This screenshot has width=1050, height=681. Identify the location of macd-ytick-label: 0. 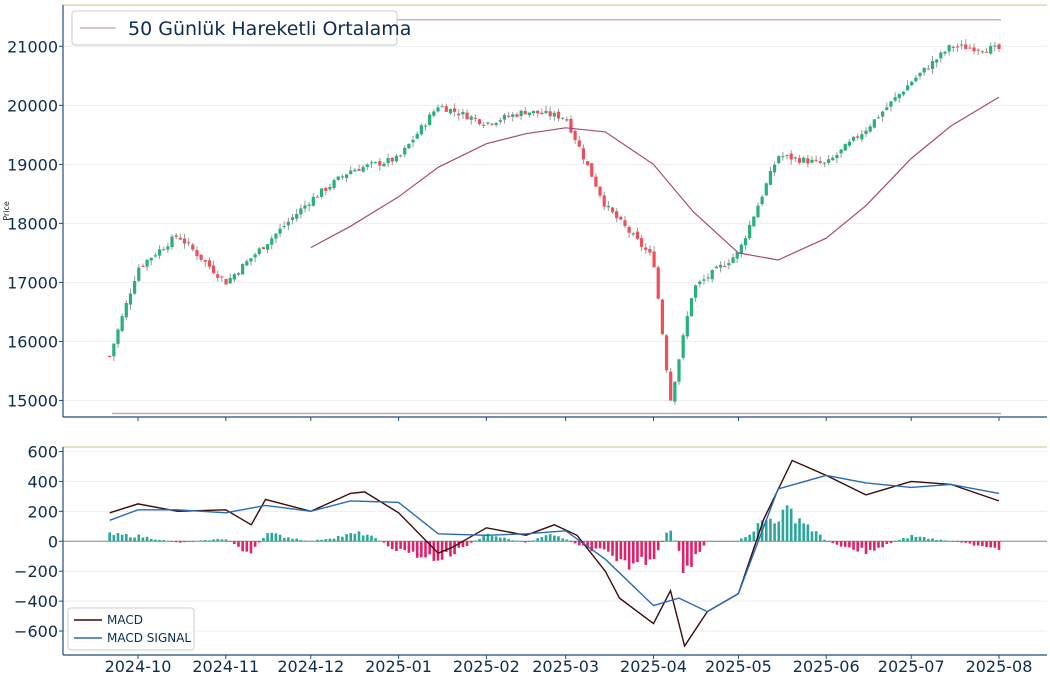
(53, 541).